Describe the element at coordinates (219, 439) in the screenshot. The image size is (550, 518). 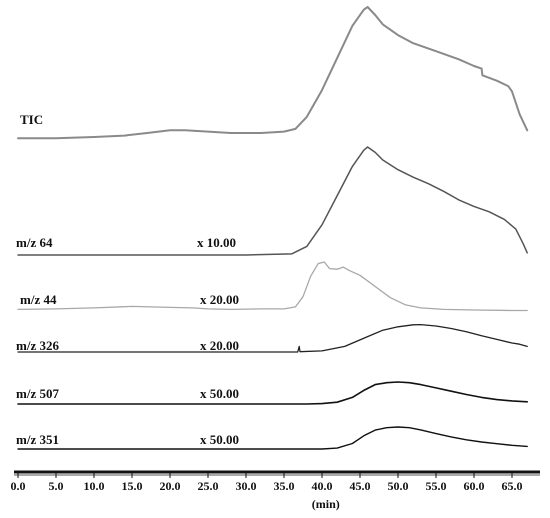
I see `scale-factor-5: x 50.00` at that location.